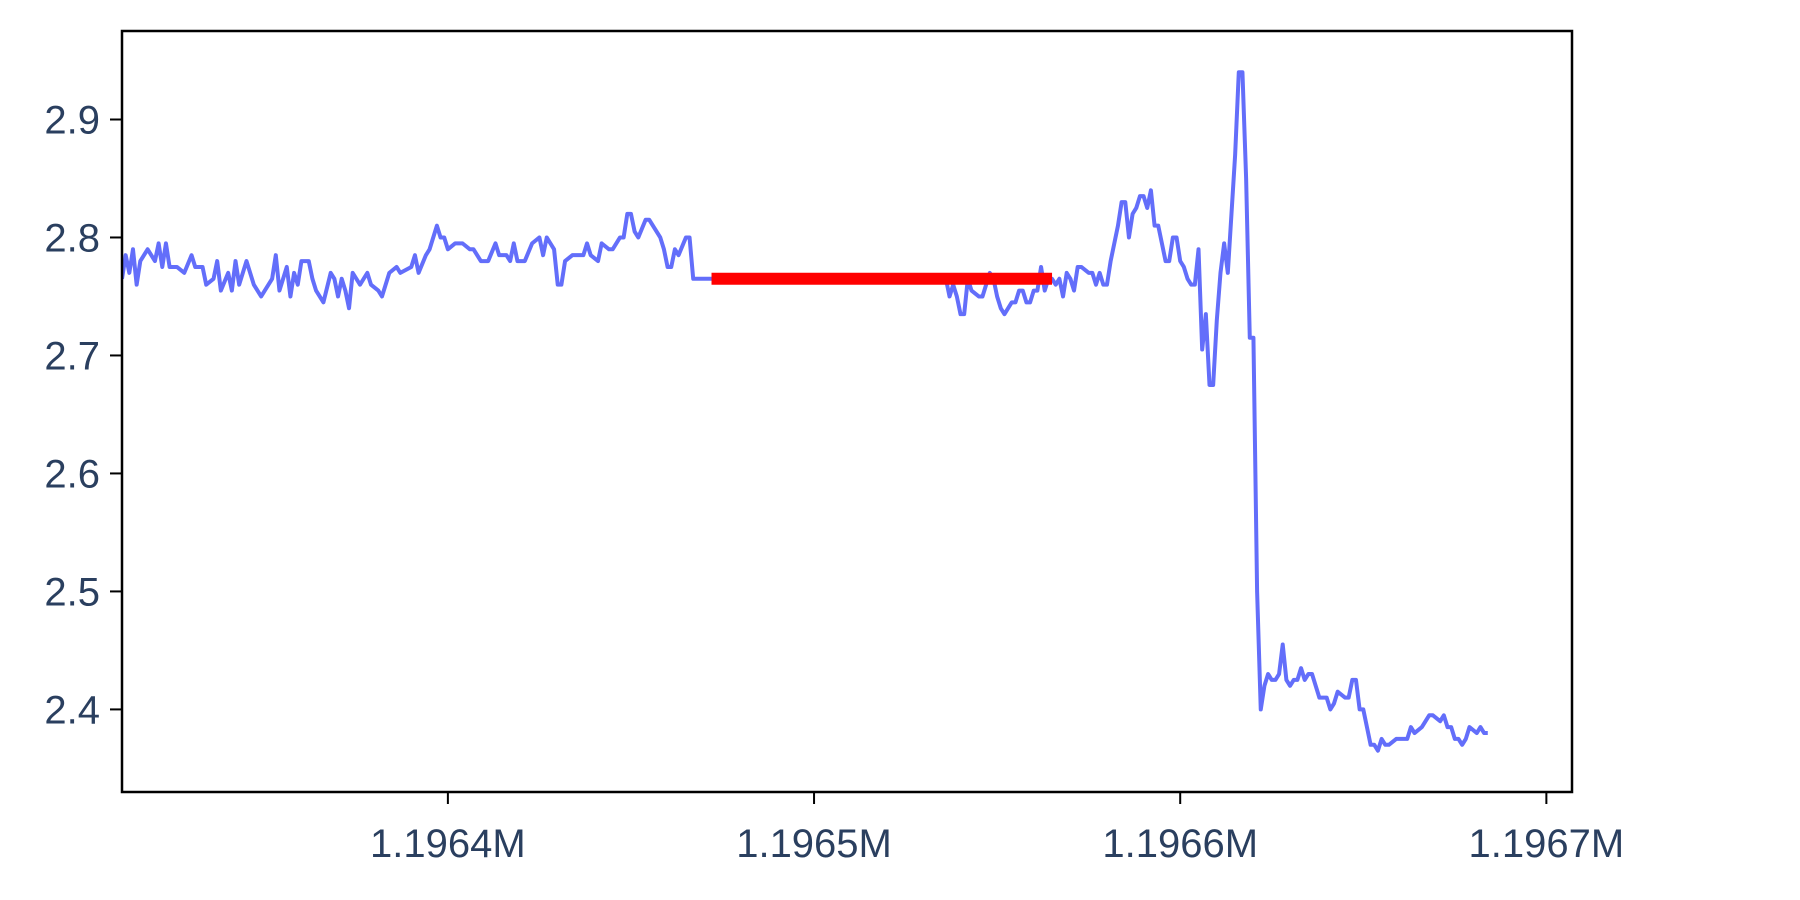  Describe the element at coordinates (448, 844) in the screenshot. I see `x-tick-label: 1.1964M` at that location.